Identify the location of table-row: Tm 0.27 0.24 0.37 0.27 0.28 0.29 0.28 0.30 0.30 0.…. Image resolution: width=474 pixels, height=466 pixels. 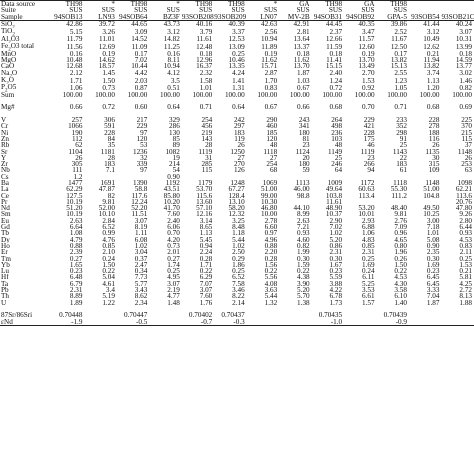
(237, 259).